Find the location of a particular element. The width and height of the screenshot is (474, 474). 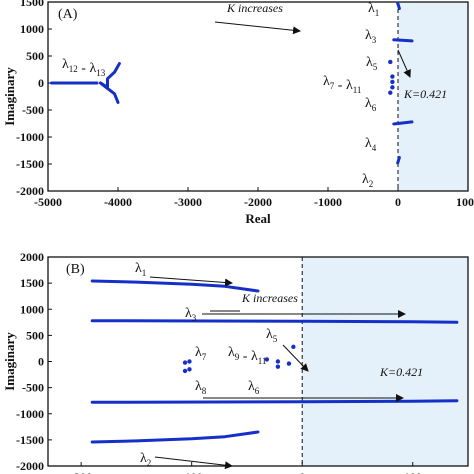

x-tick-label: -5000 is located at coordinates (48, 202).